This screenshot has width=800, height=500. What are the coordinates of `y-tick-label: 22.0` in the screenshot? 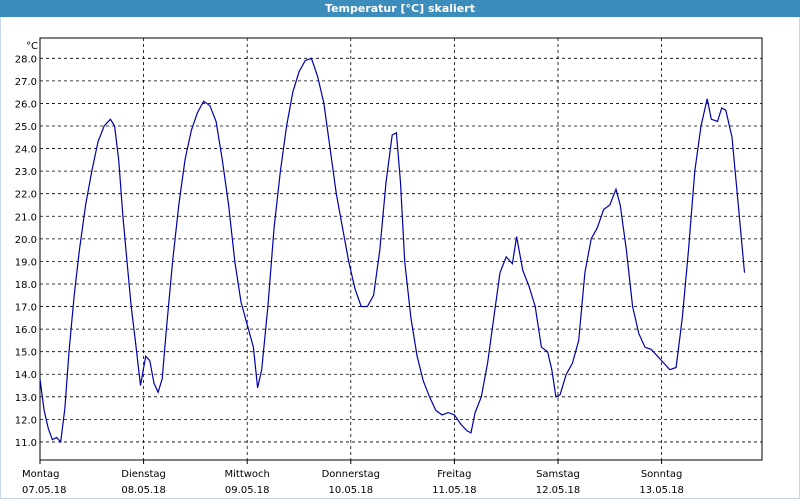 It's located at (26, 195).